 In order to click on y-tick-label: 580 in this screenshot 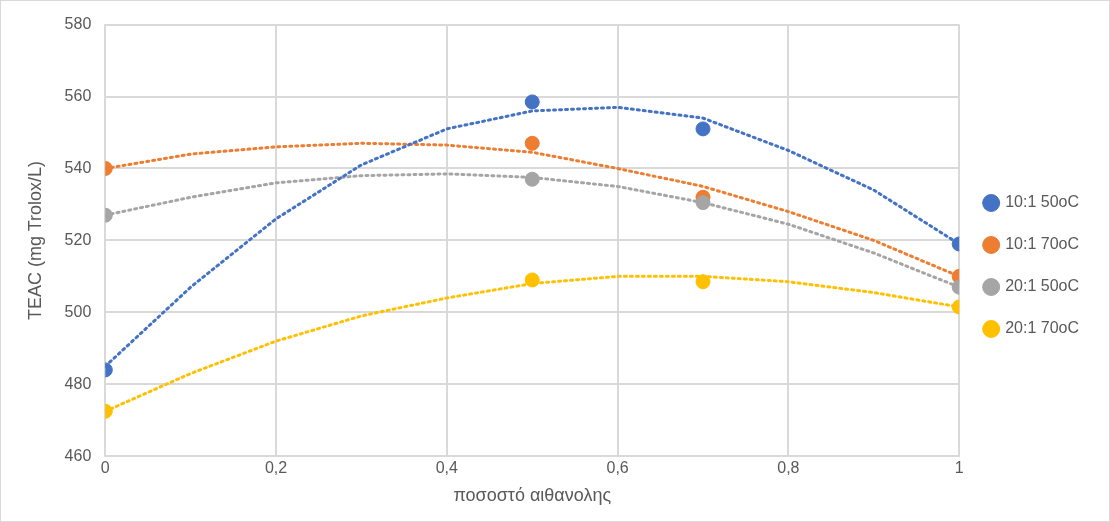, I will do `click(78, 24)`.